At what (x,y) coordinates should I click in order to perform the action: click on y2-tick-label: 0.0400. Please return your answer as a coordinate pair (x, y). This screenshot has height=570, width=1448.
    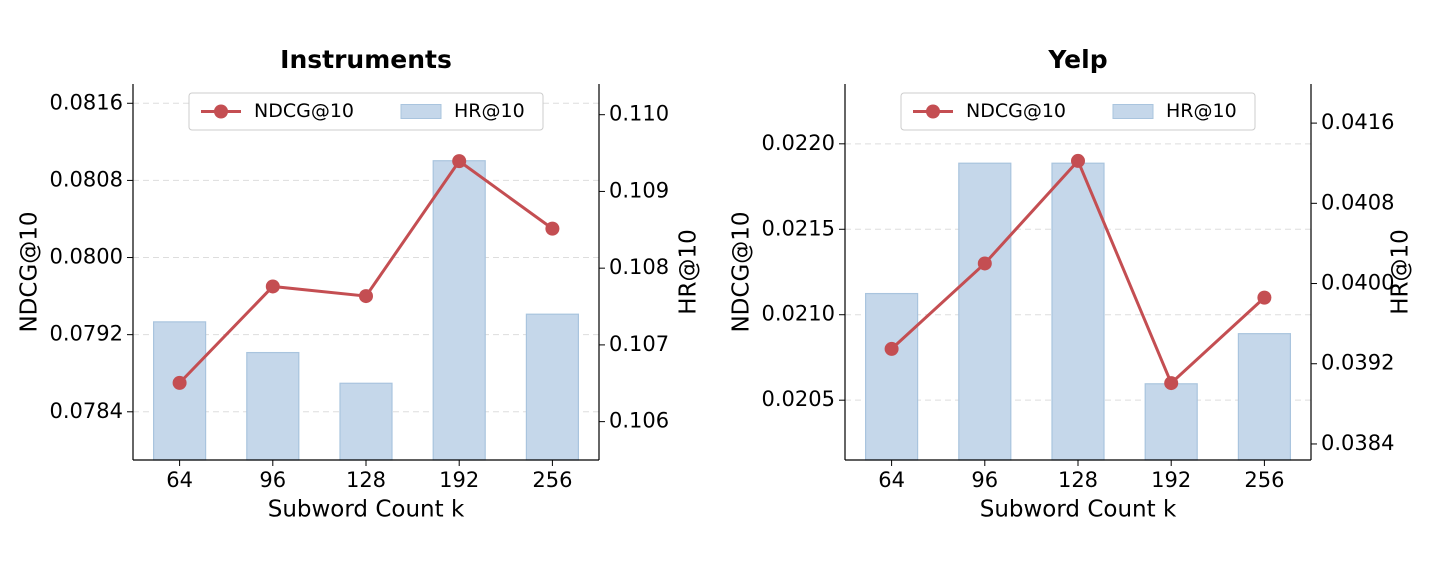
    Looking at the image, I should click on (1357, 283).